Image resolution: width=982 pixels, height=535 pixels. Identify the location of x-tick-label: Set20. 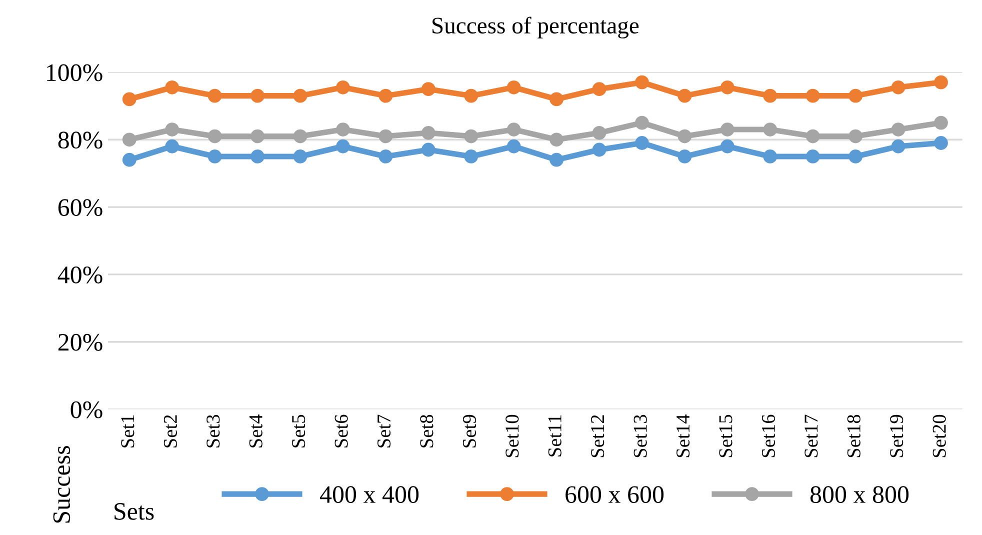
(939, 436).